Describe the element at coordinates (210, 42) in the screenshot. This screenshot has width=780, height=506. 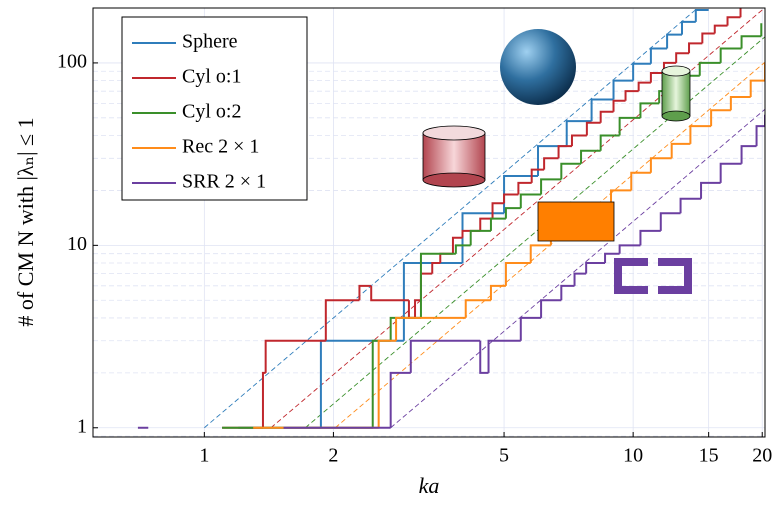
I see `legend-label: Sphere` at that location.